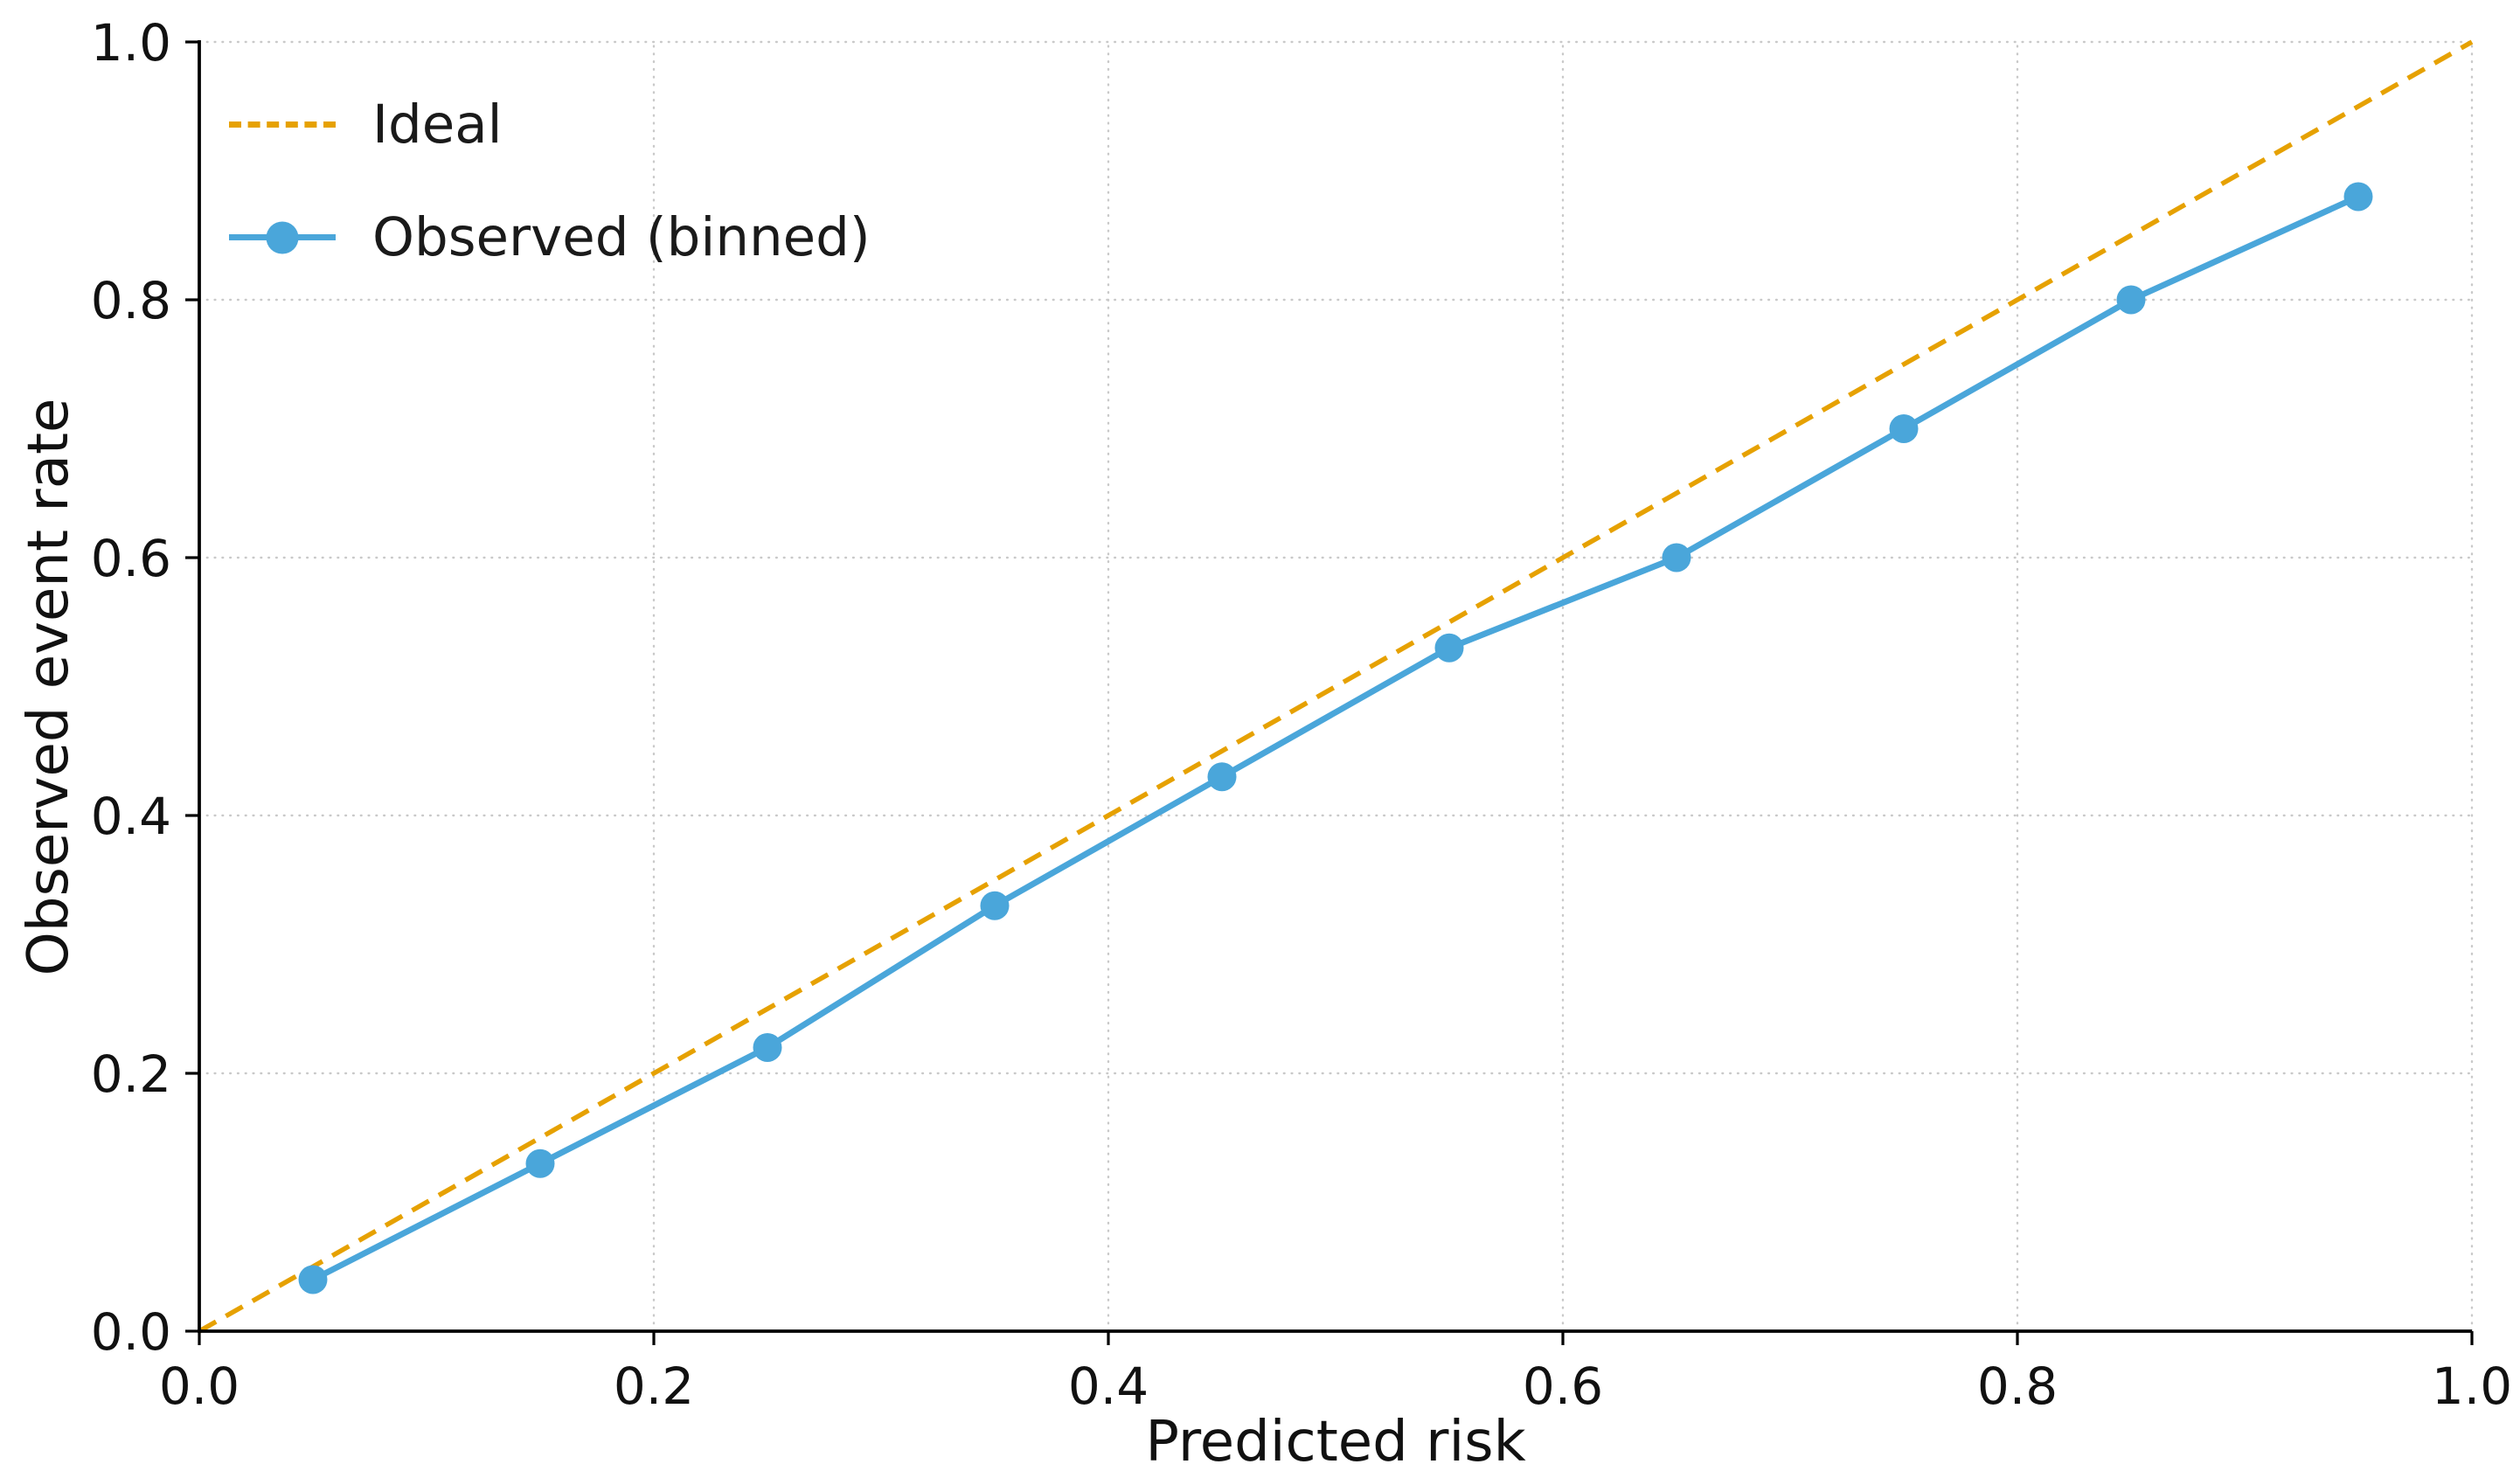 This screenshot has width=2520, height=1478. Describe the element at coordinates (1108, 1386) in the screenshot. I see `x-tick-label: 0.4` at that location.